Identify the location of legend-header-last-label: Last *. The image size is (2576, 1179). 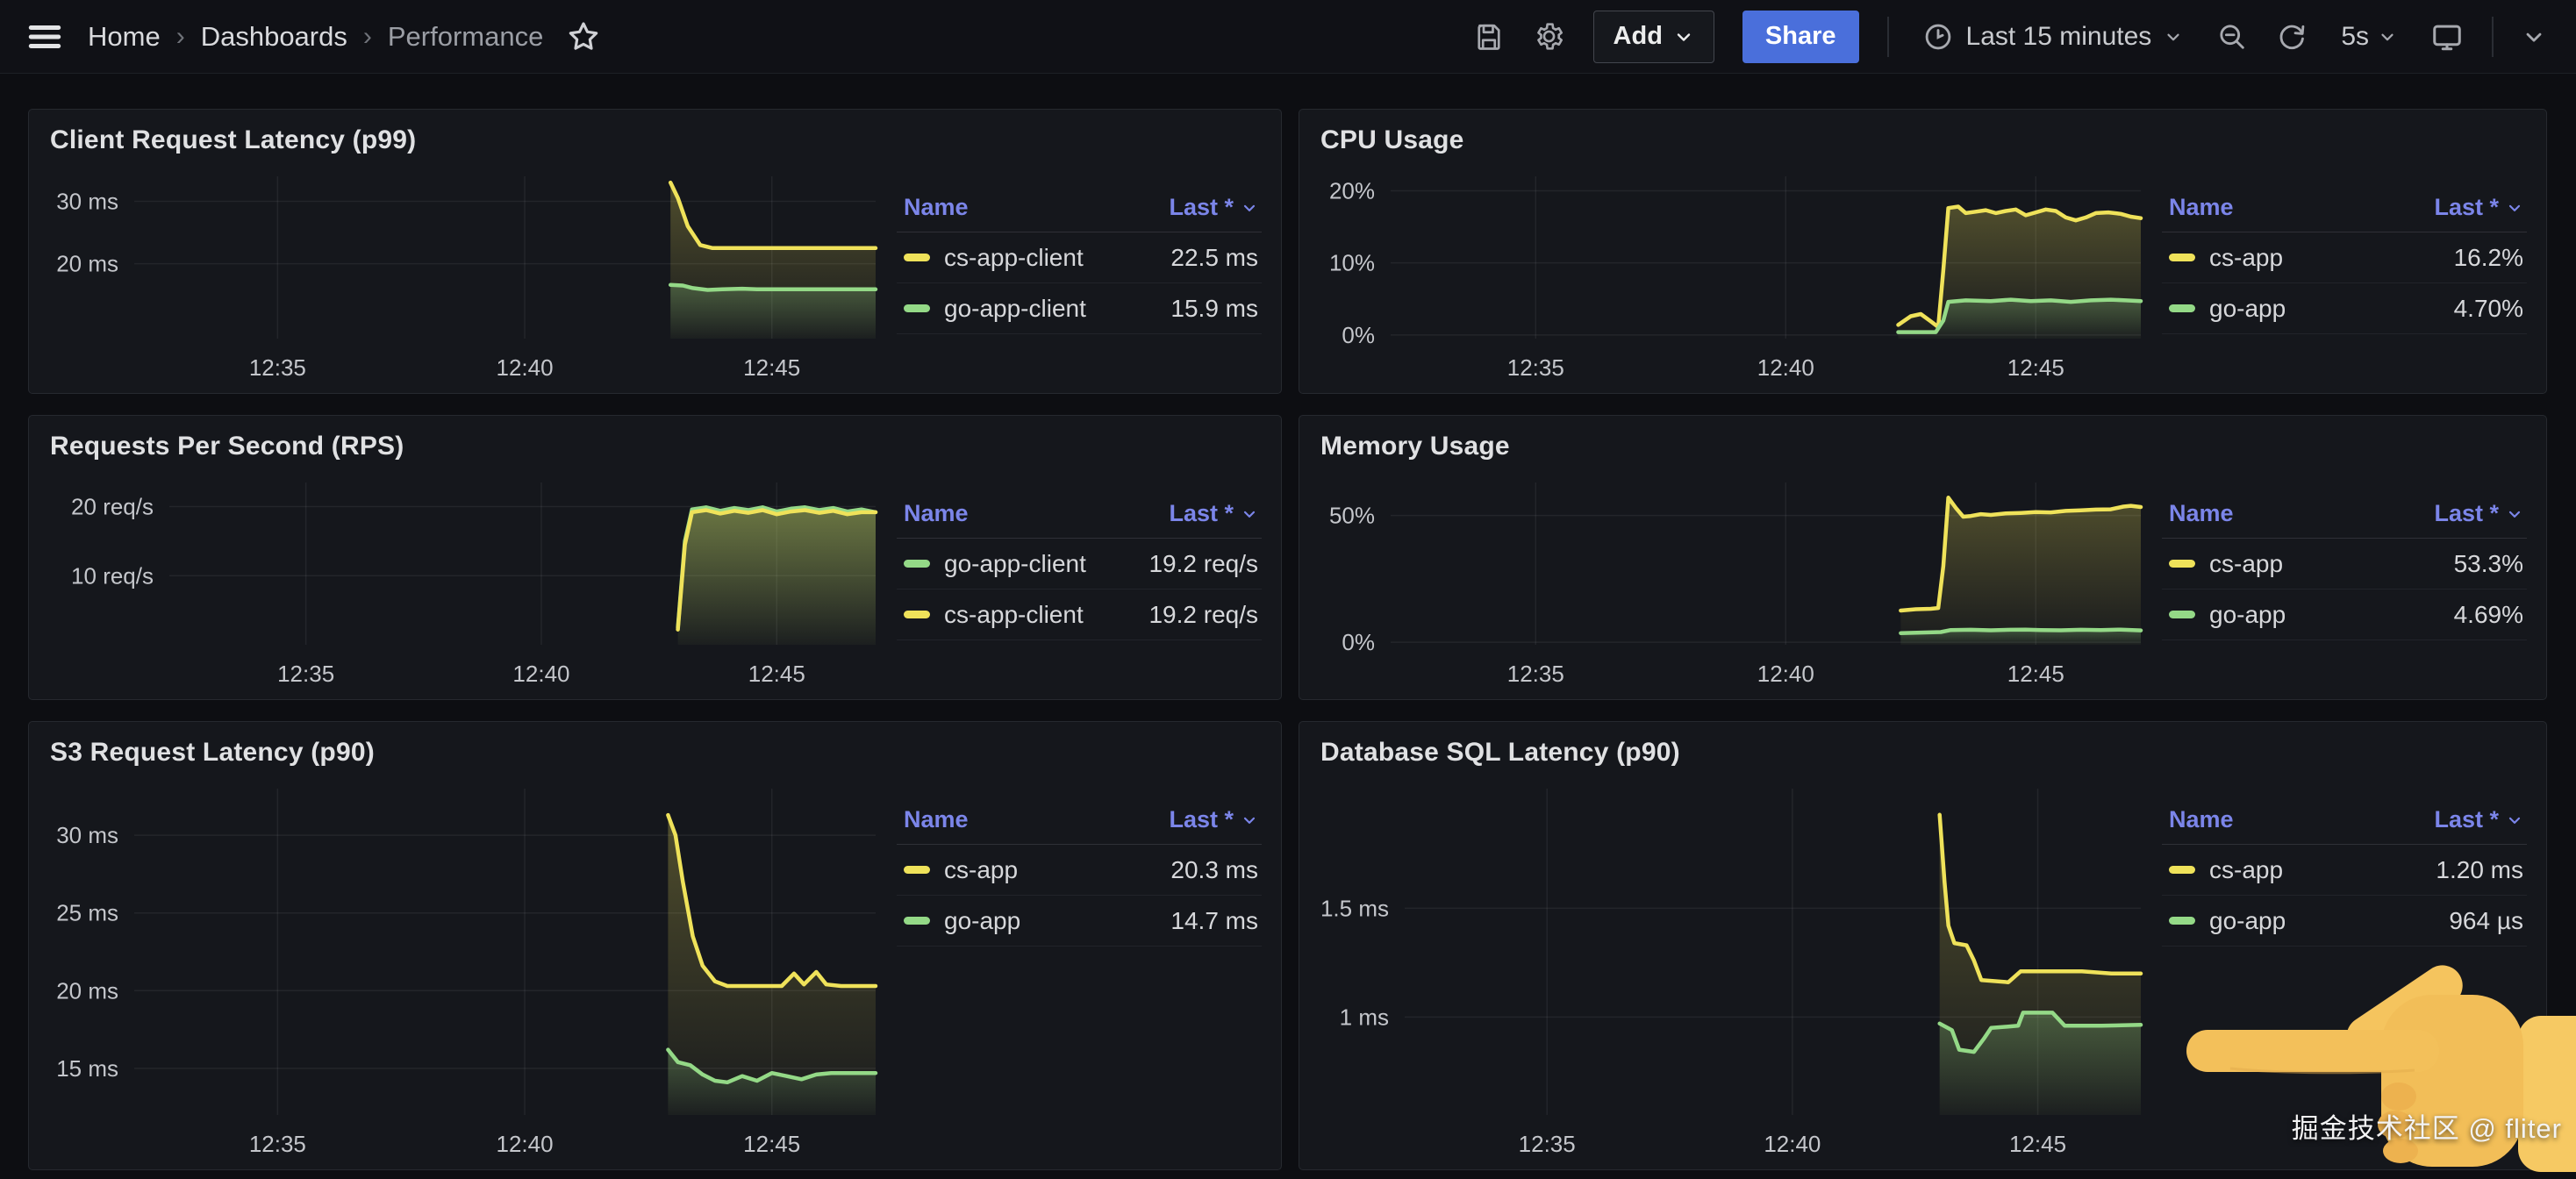
(2466, 207).